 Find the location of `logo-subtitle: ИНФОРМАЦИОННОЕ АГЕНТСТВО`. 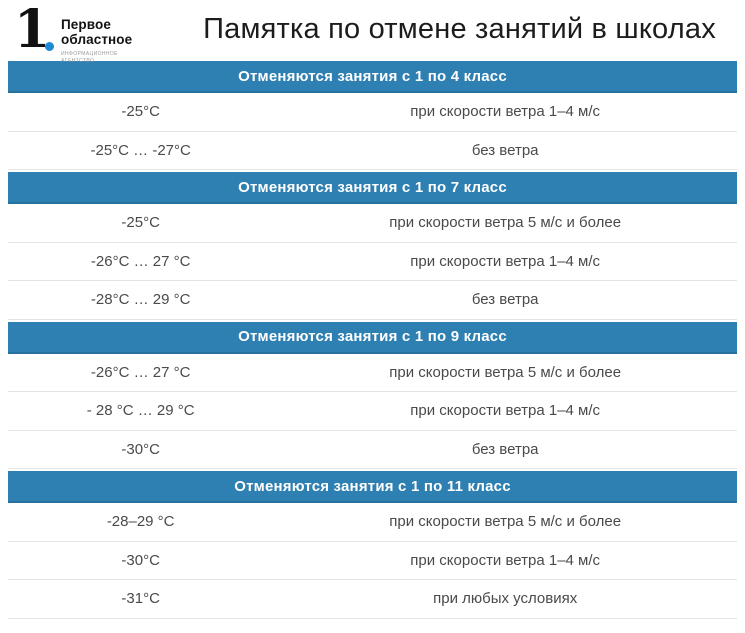

logo-subtitle: ИНФОРМАЦИОННОЕ АГЕНТСТВО is located at coordinates (96, 58).